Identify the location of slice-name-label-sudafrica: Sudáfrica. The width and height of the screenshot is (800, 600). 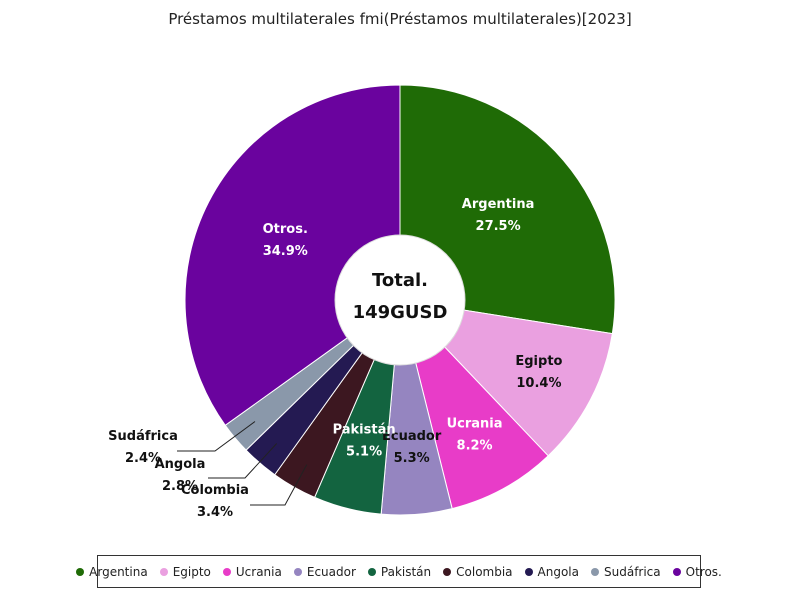
(143, 436).